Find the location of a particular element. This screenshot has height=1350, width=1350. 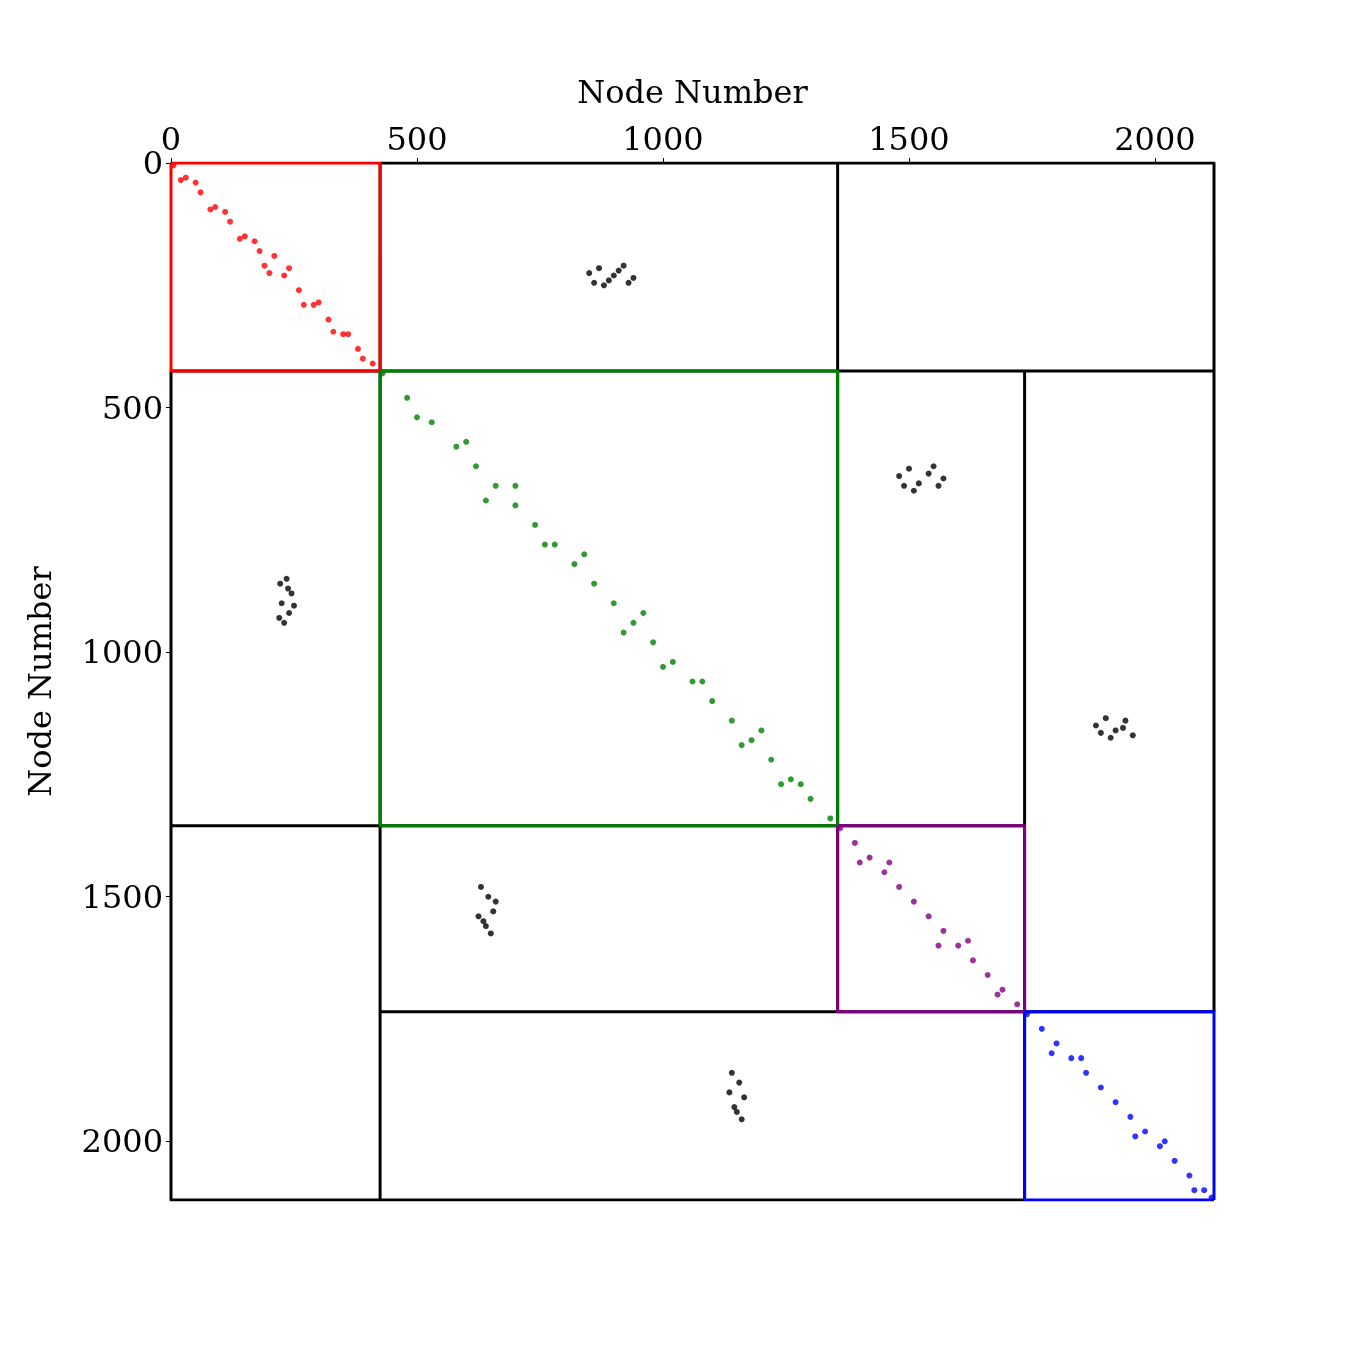

y-tick-label: 500 is located at coordinates (132, 407).